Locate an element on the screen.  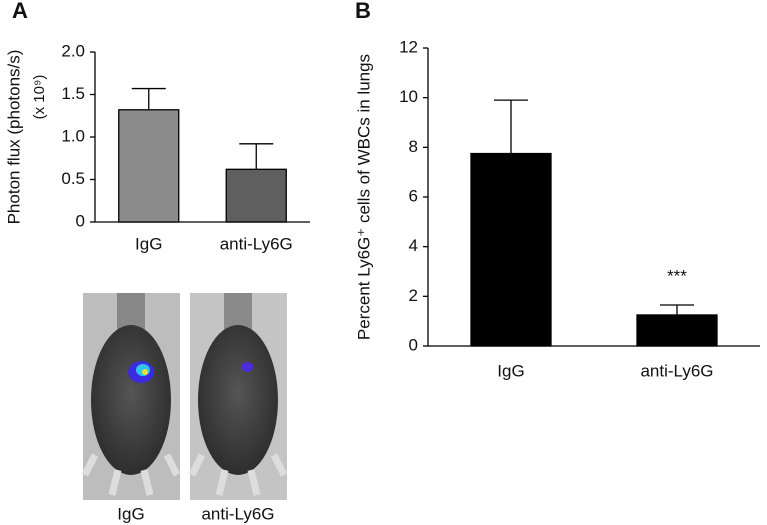
significance-label: *** is located at coordinates (677, 276).